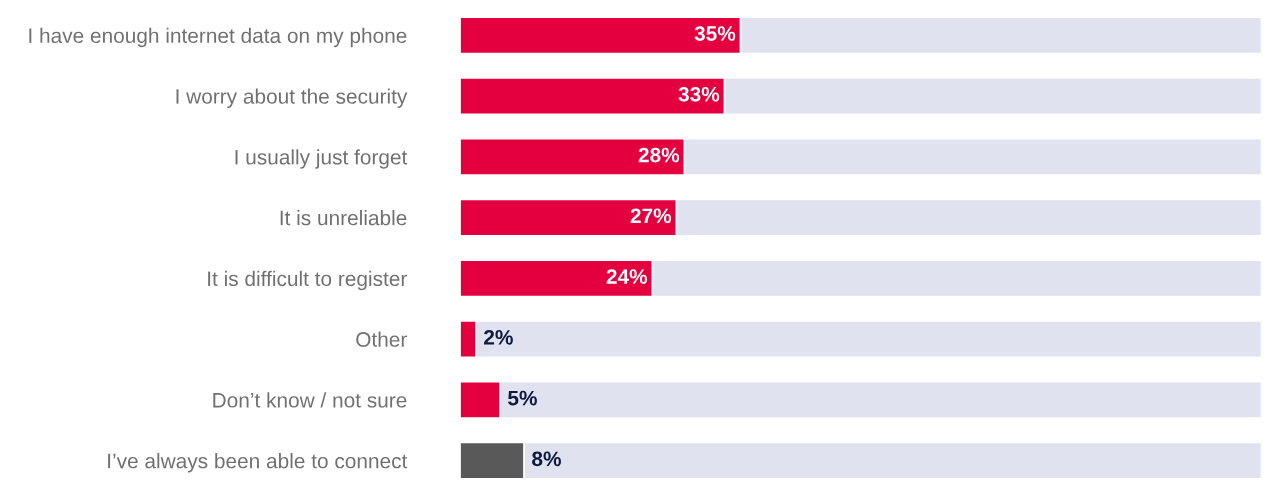  Describe the element at coordinates (715, 33) in the screenshot. I see `data-label: 35%` at that location.